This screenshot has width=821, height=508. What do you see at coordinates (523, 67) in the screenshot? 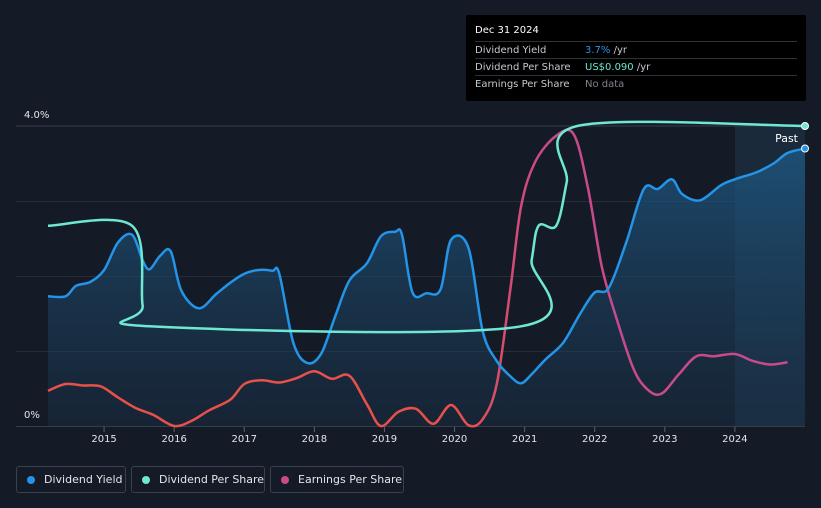
I see `tooltip-label: Dividend Per Share` at bounding box center [523, 67].